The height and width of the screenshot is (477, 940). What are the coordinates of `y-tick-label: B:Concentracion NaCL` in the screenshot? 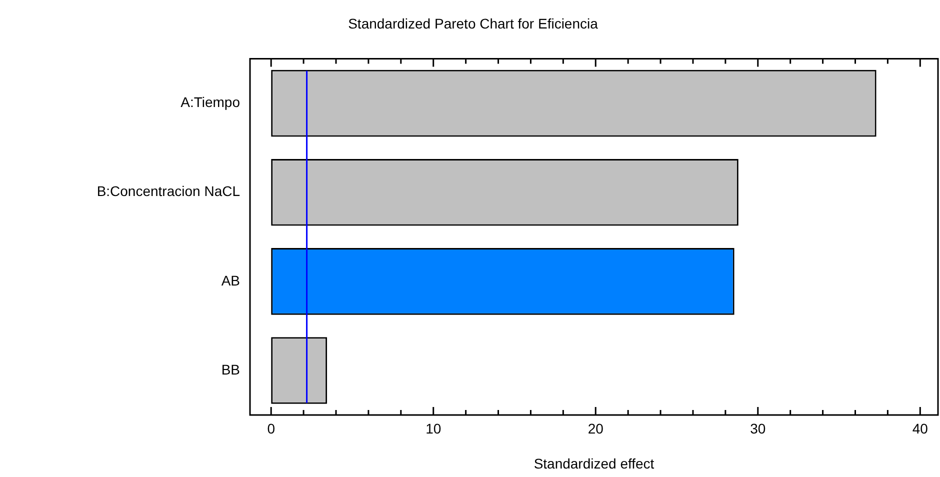 It's located at (168, 191).